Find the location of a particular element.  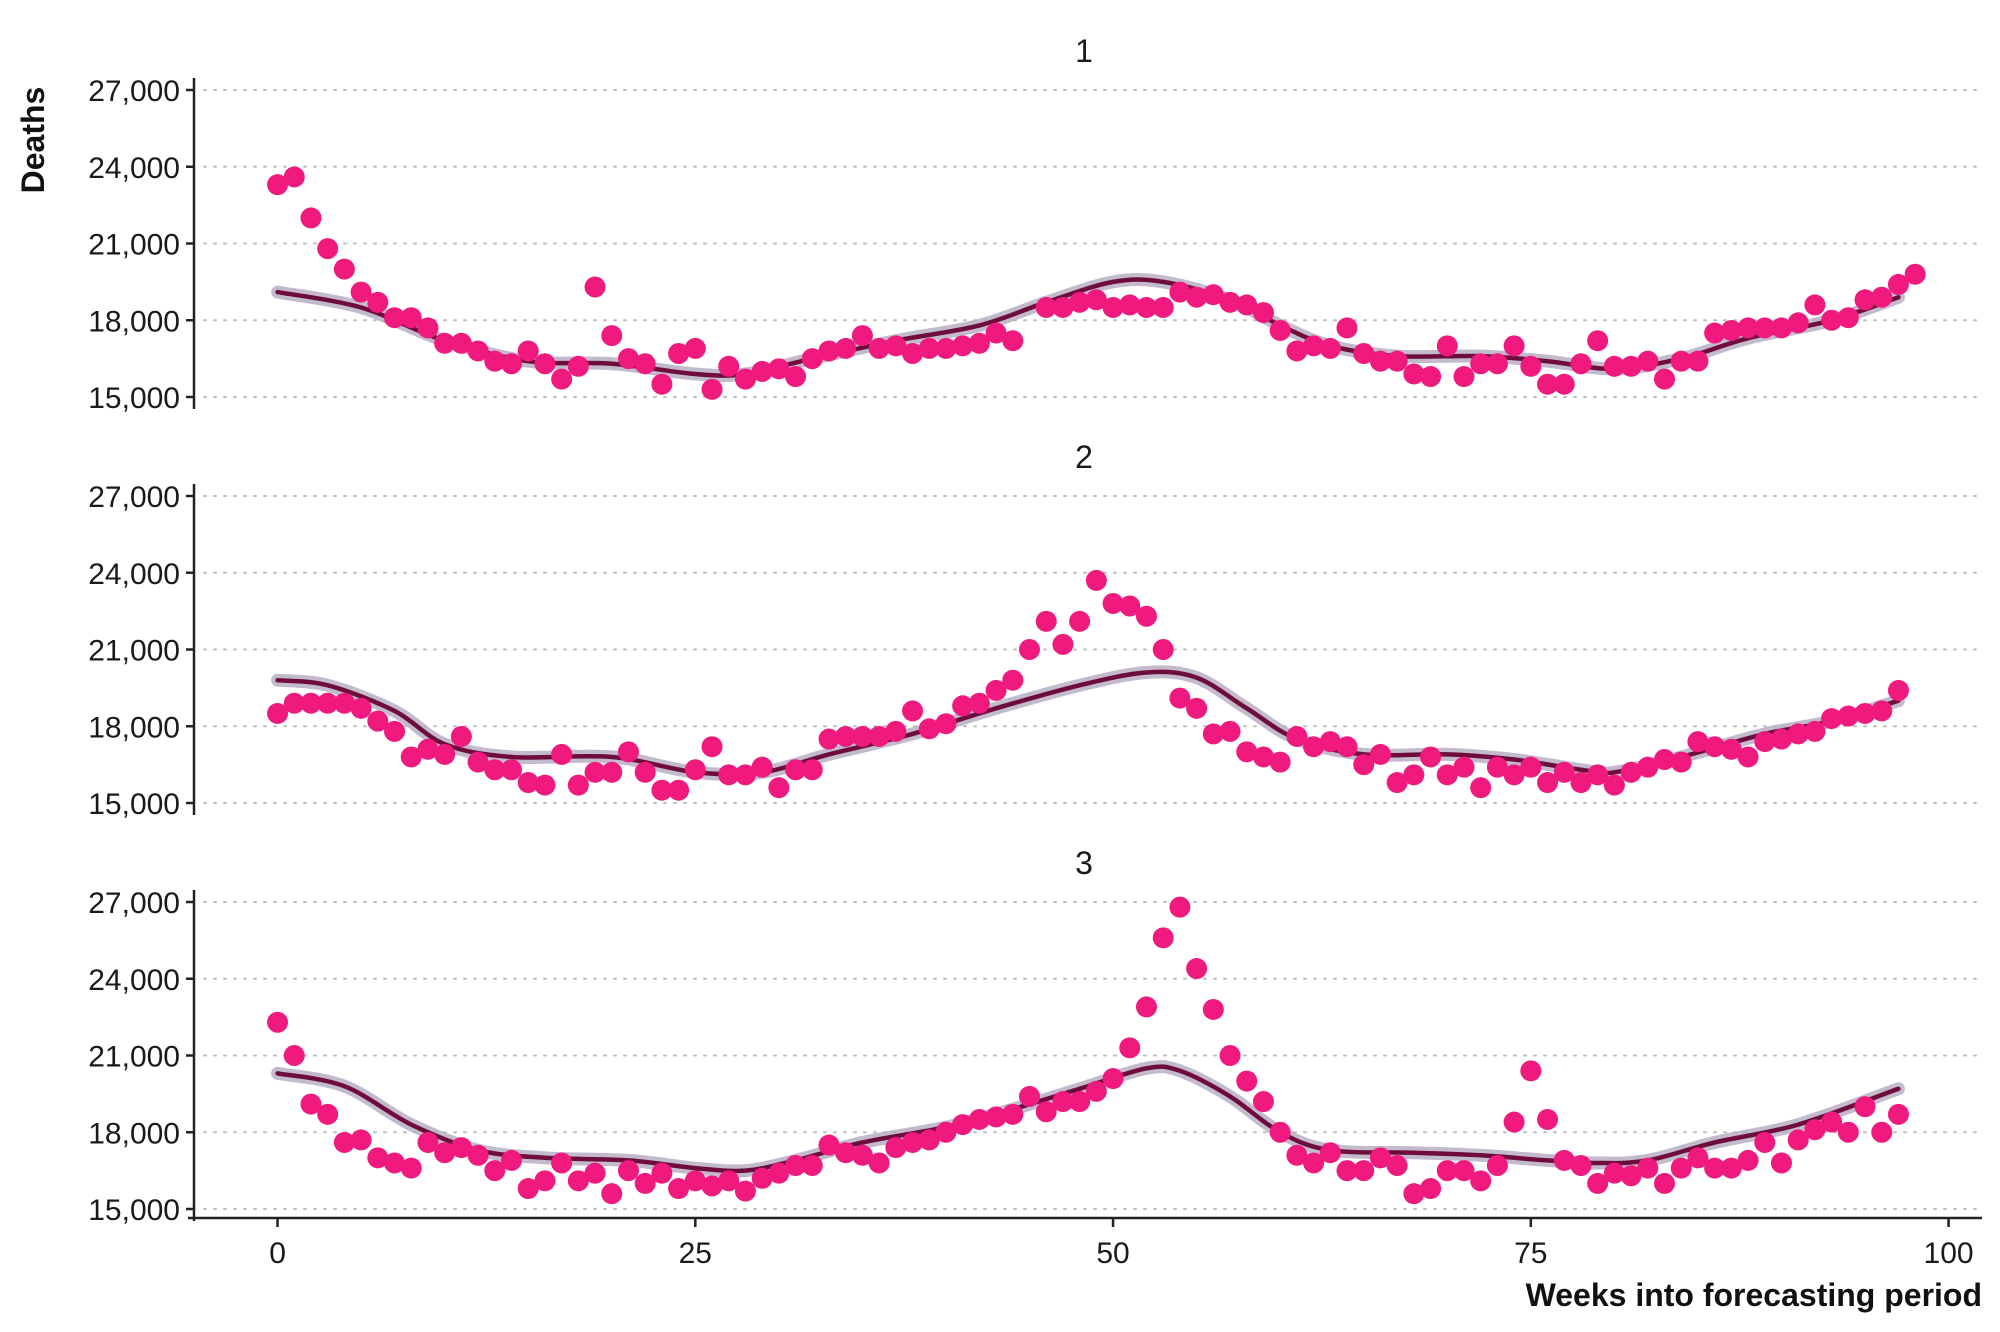

panel-title: 2 is located at coordinates (1084, 457).